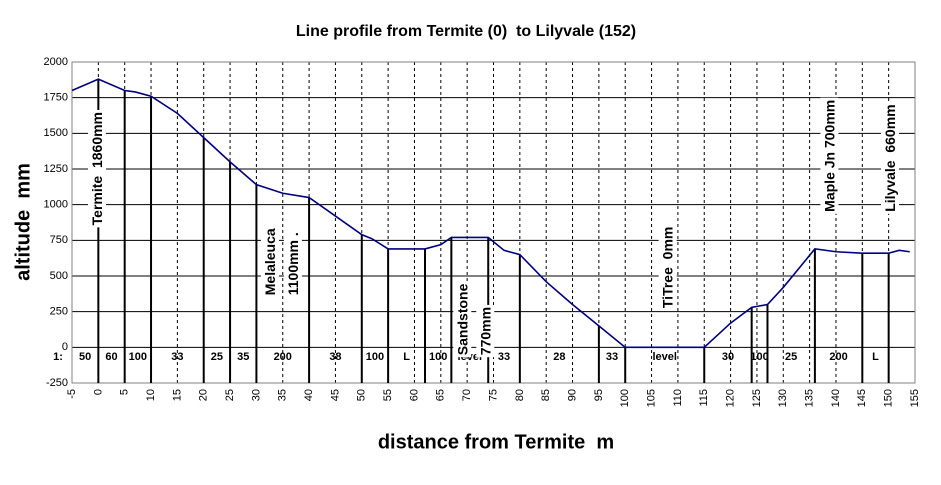 The width and height of the screenshot is (941, 485). I want to click on gradient-label: 28, so click(559, 357).